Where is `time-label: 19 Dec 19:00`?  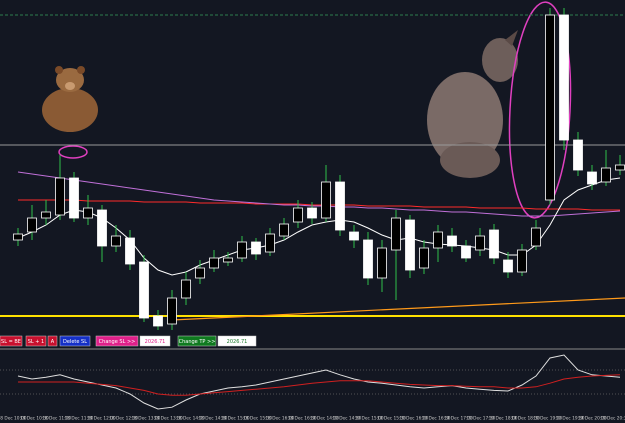 time-label: 19 Dec 19:00 is located at coordinates (547, 419).